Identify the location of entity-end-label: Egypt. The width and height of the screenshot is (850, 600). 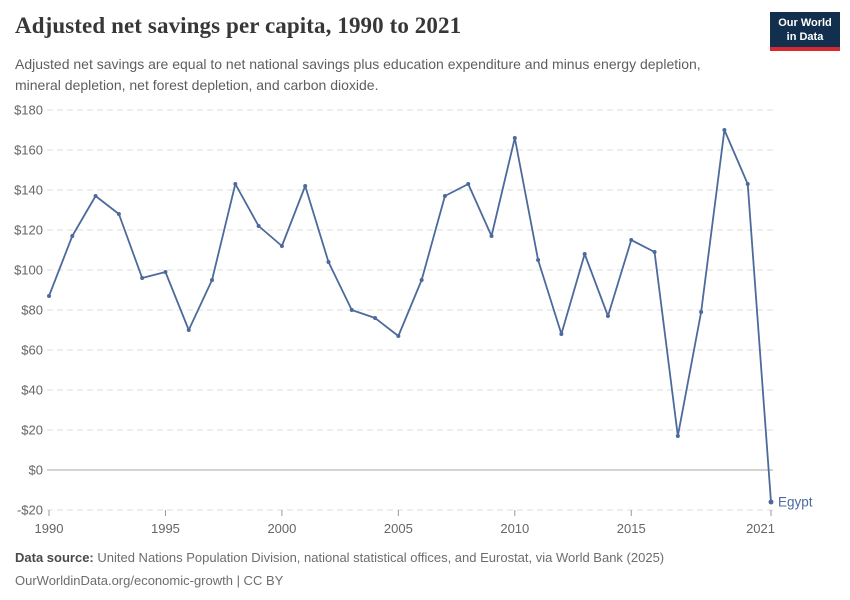
(795, 502).